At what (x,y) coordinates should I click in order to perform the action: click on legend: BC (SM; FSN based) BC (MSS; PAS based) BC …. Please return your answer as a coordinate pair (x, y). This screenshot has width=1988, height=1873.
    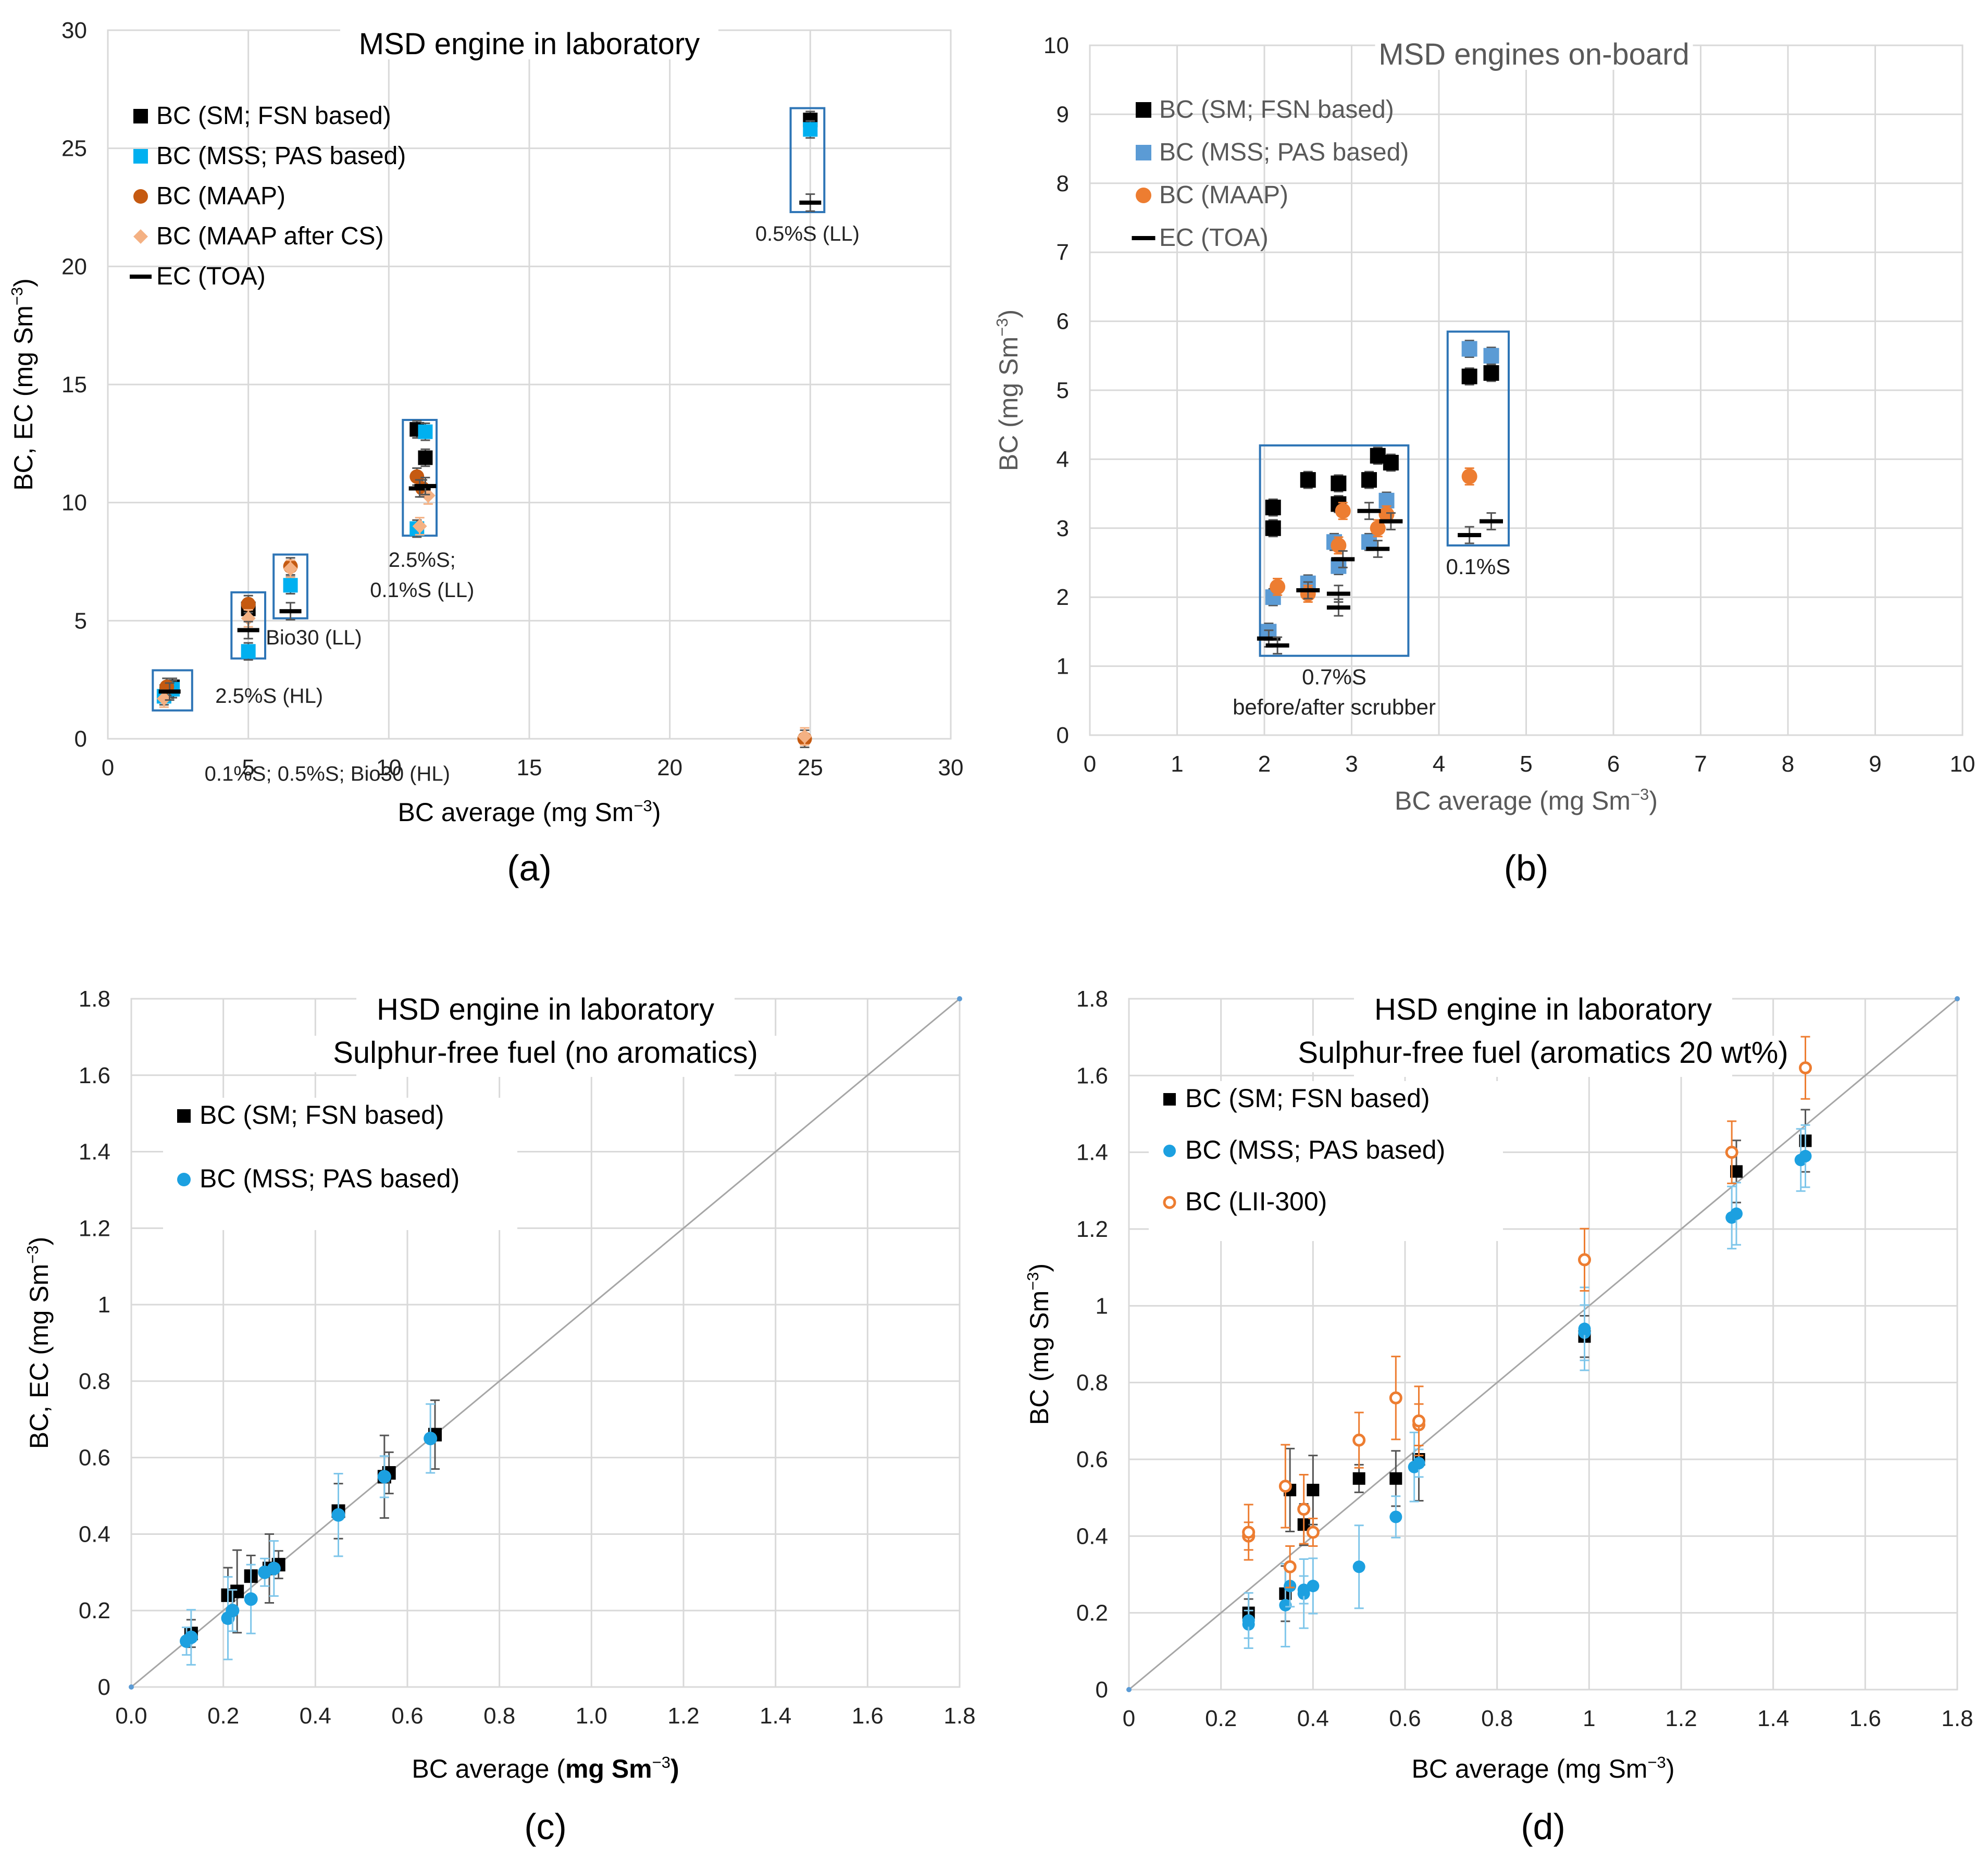
    Looking at the image, I should click on (1326, 1161).